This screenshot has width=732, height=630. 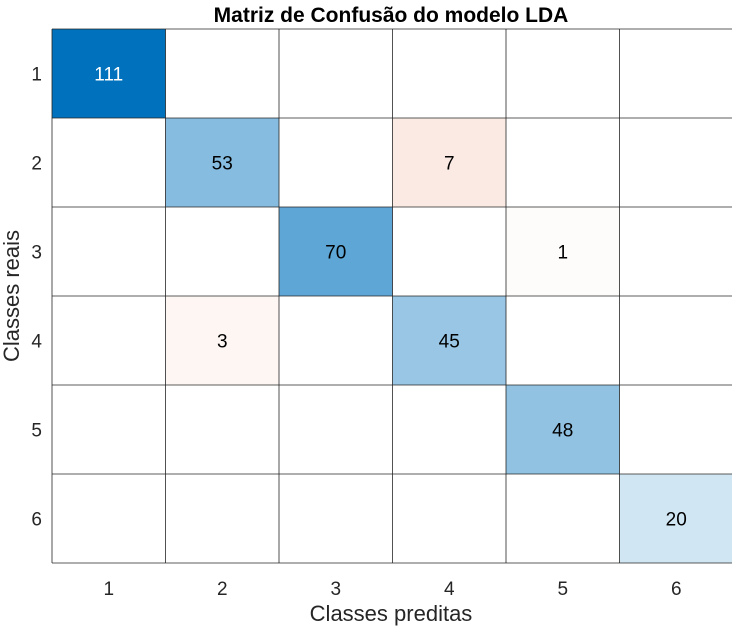 What do you see at coordinates (36, 520) in the screenshot?
I see `y-tick-label-6: 6` at bounding box center [36, 520].